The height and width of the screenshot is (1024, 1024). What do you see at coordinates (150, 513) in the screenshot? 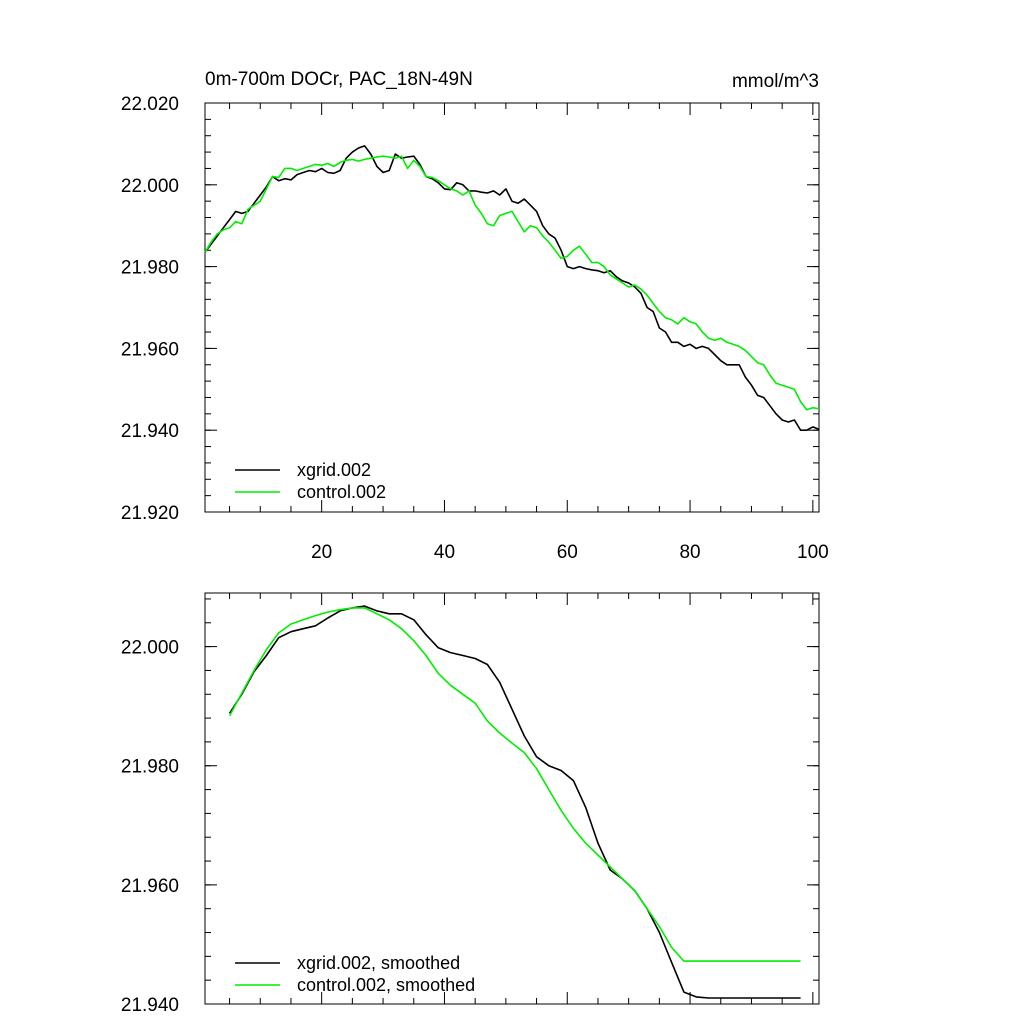
I see `y-tick-label: 21.920` at bounding box center [150, 513].